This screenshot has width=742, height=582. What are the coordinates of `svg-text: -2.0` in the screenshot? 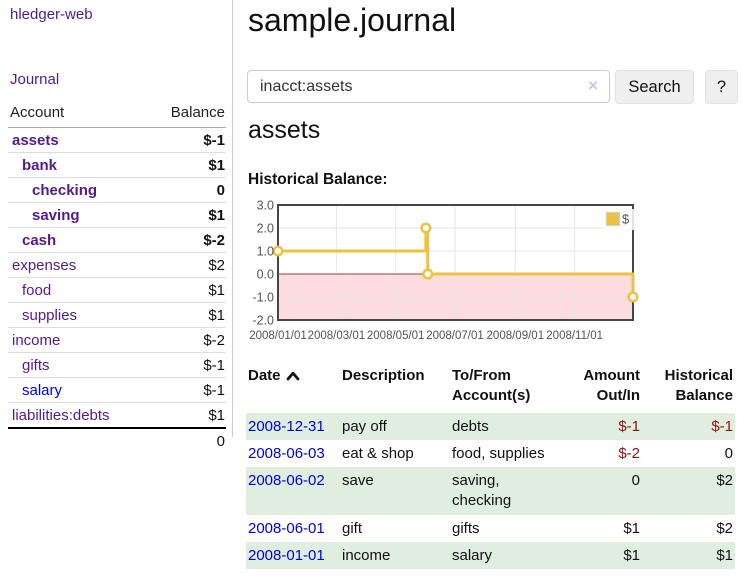 It's located at (263, 321).